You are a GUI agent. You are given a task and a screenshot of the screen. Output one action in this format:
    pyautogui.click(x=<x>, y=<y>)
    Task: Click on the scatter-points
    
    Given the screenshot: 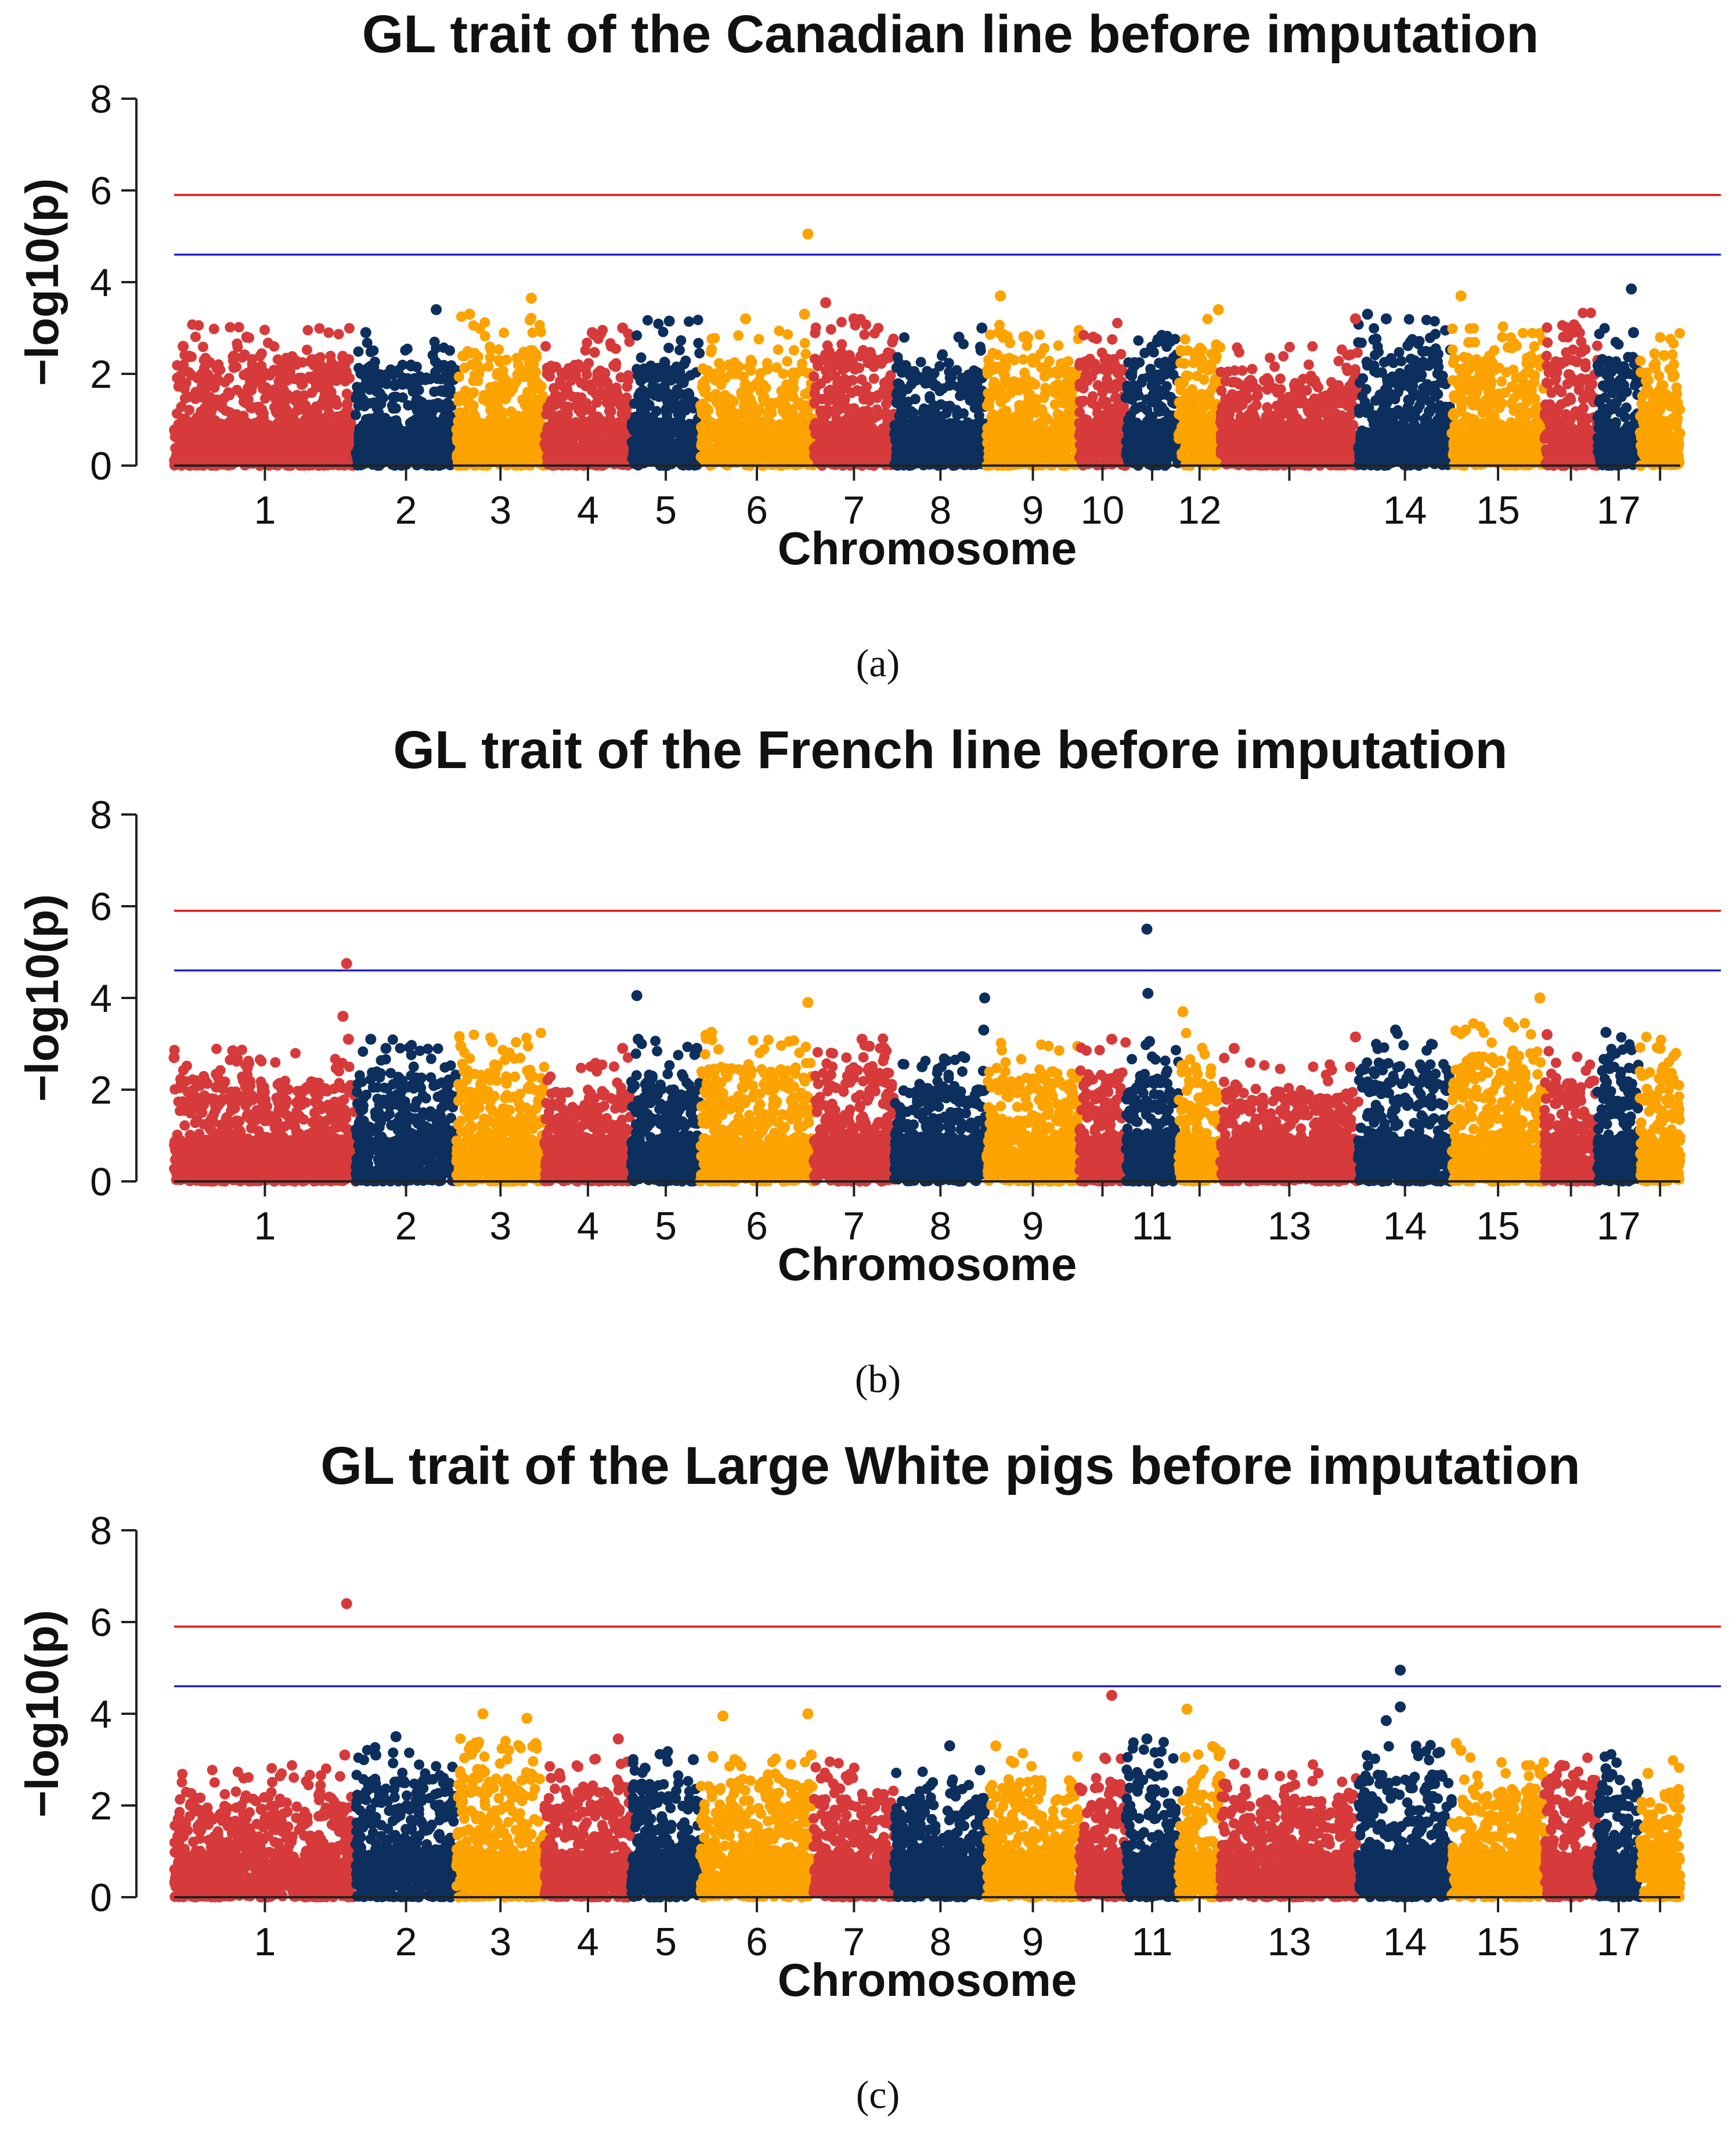 What is the action you would take?
    pyautogui.click(x=927, y=349)
    